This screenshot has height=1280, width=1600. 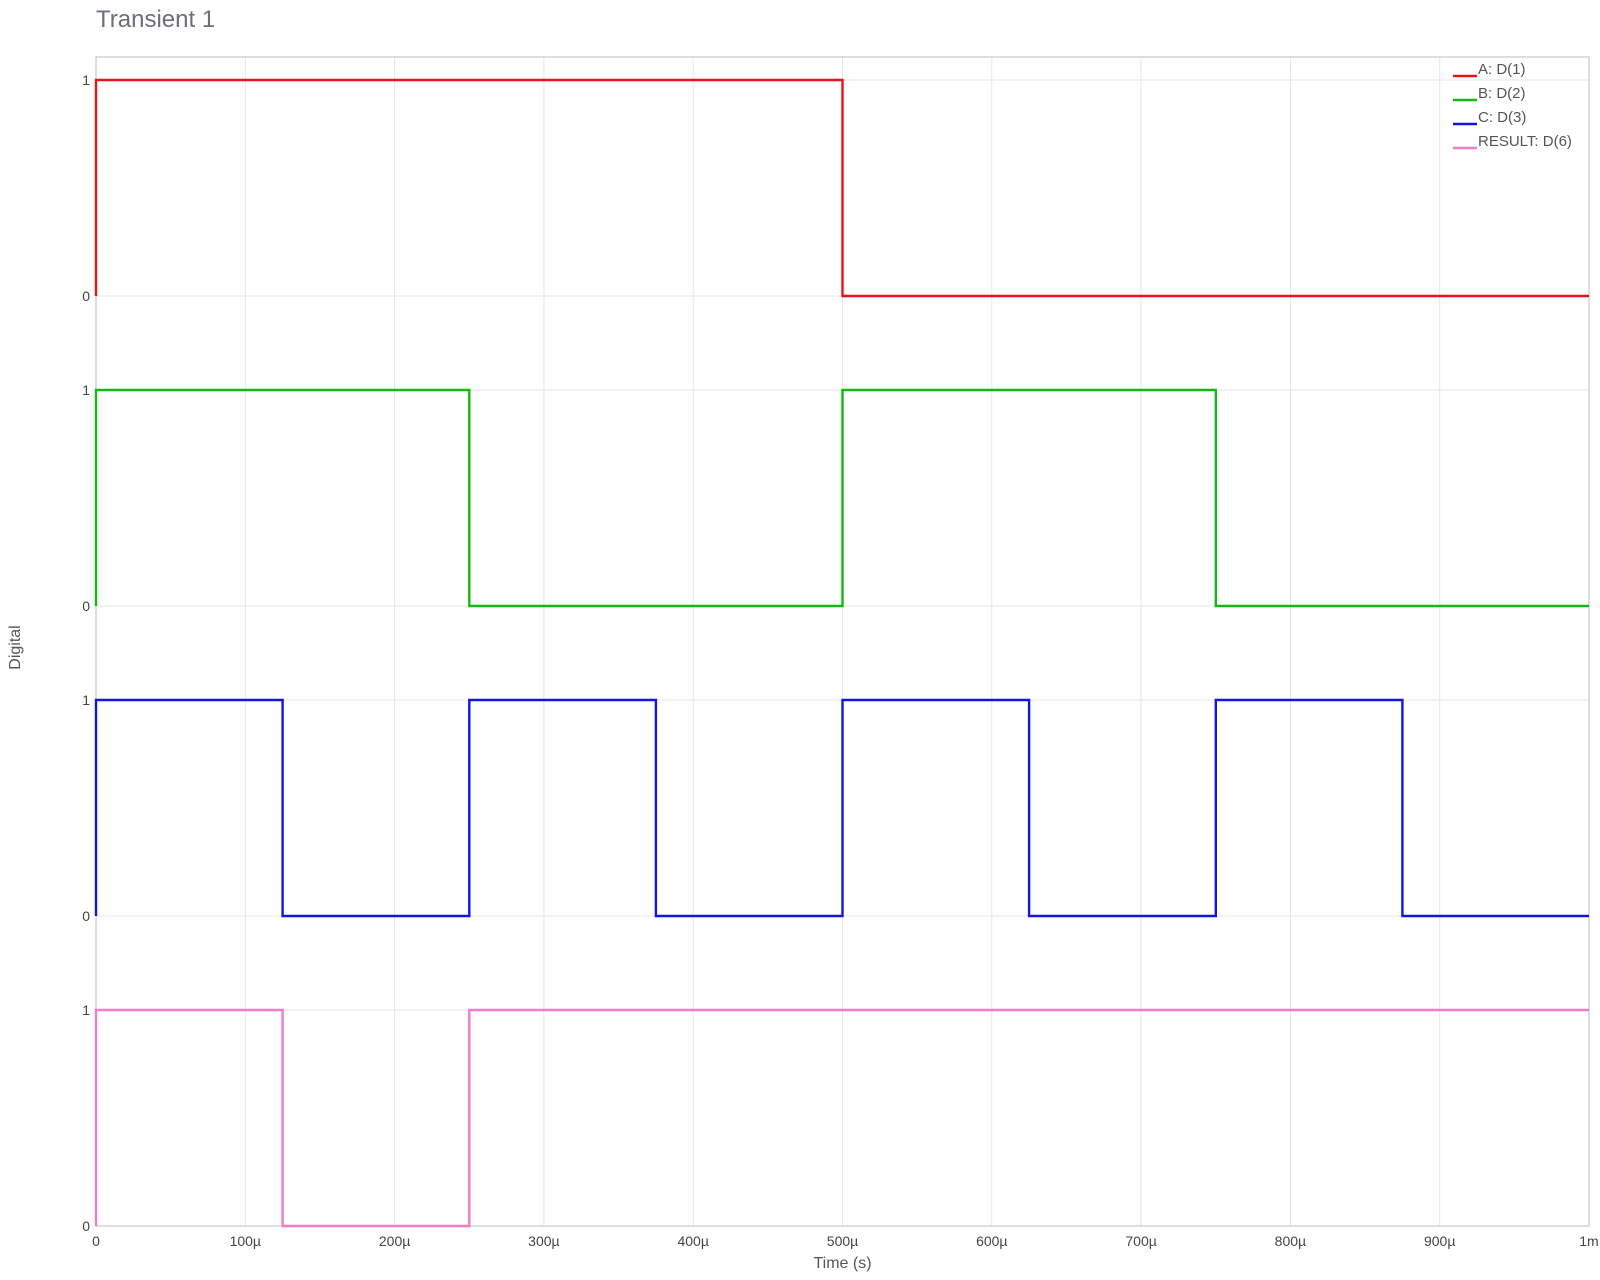 I want to click on x-tick-labels: 0 100µ 200µ 300µ 400µ 500µ 600µ 700µ 800µ 900µ 1m, so click(x=845, y=1241).